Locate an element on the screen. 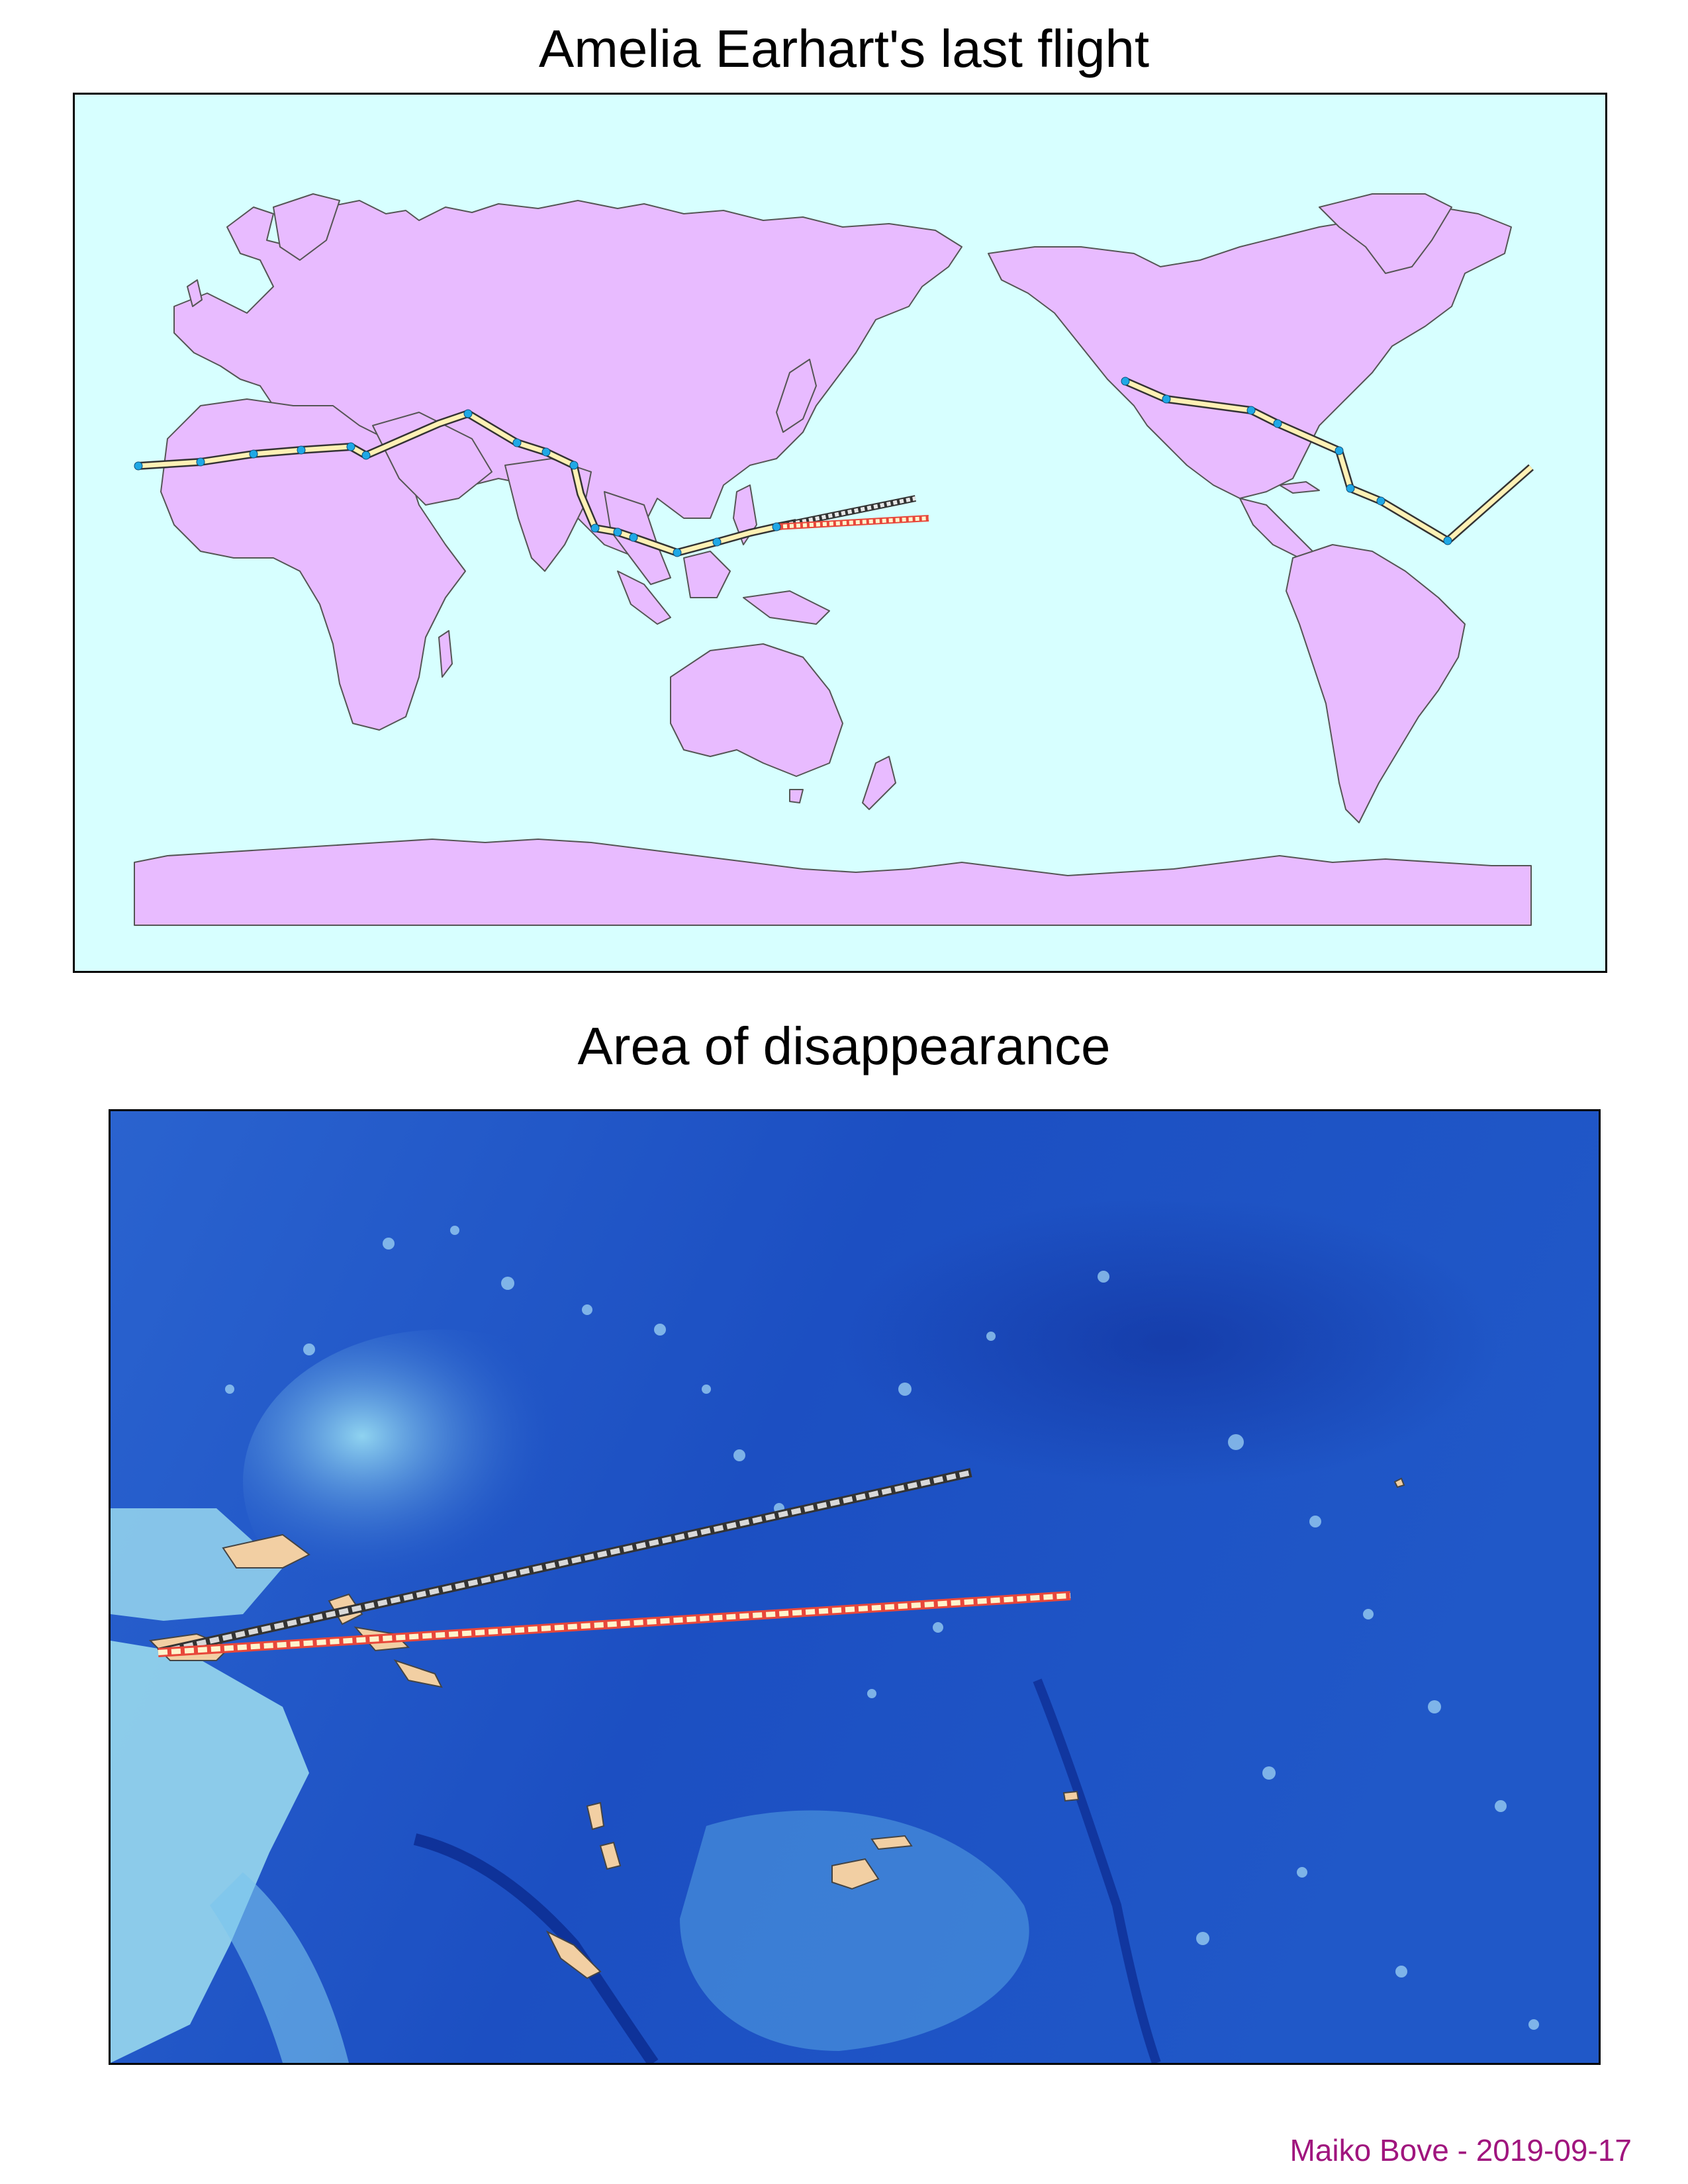 This screenshot has width=1688, height=2184. island-fiji-vanua-levu is located at coordinates (891, 1843).